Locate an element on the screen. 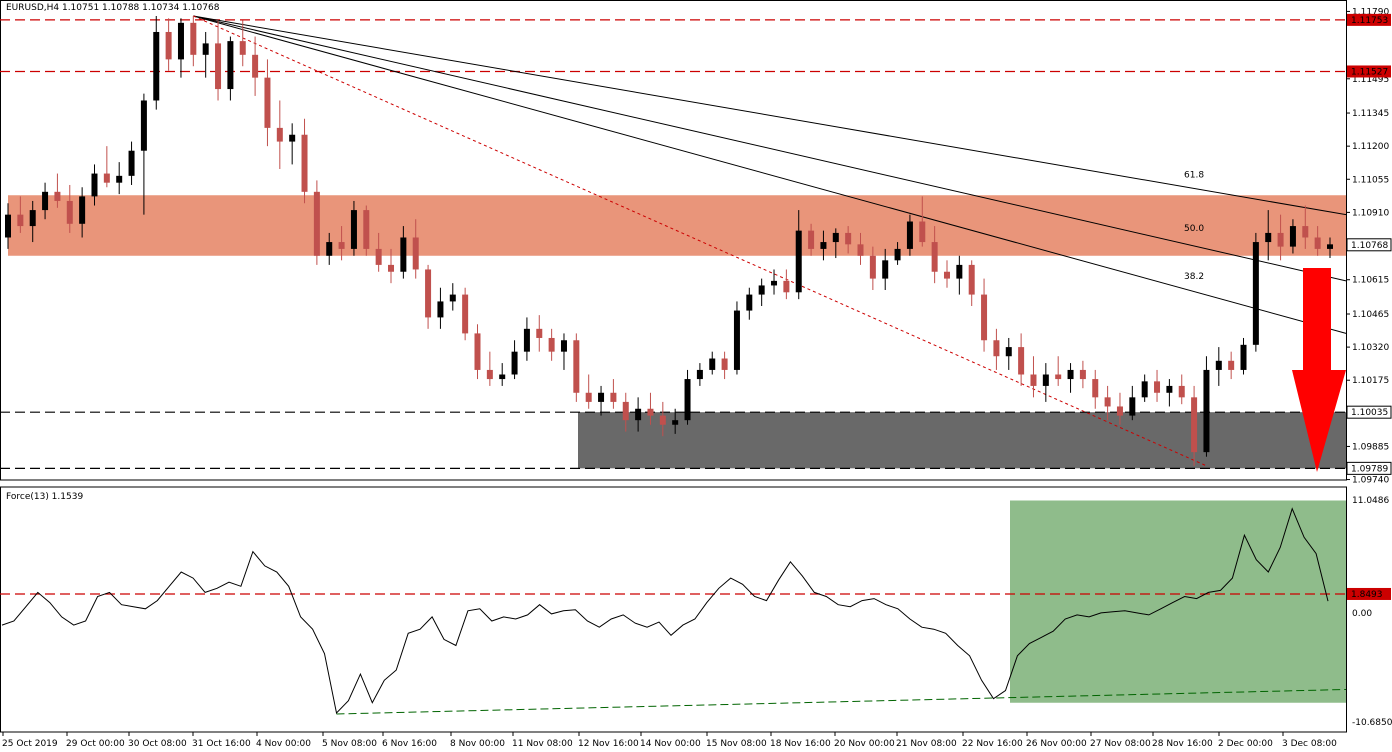 The image size is (1392, 752). indicator-header: Force(13) 1.1539 is located at coordinates (45, 497).